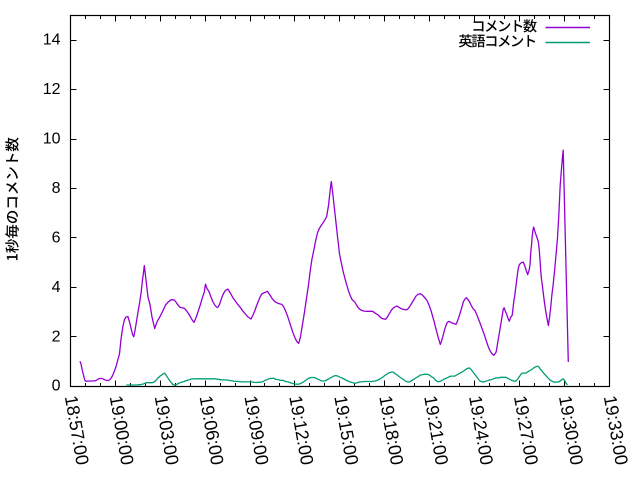 The width and height of the screenshot is (640, 485). What do you see at coordinates (56, 386) in the screenshot?
I see `svg-text: 0` at bounding box center [56, 386].